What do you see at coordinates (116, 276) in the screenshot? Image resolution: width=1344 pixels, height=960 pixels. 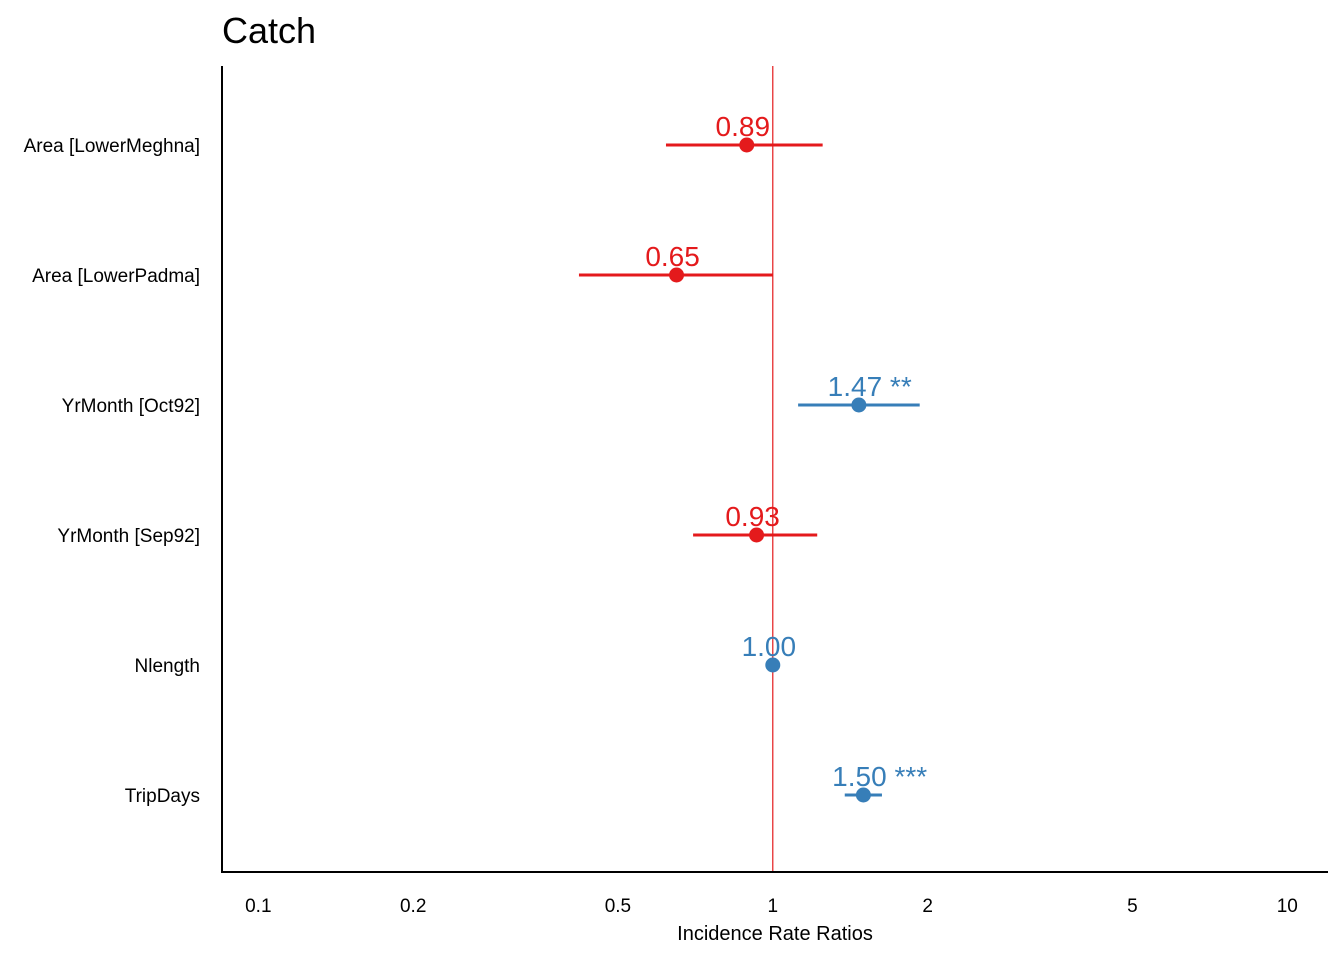 I see `y-tick-label: Area [LowerPadma]` at bounding box center [116, 276].